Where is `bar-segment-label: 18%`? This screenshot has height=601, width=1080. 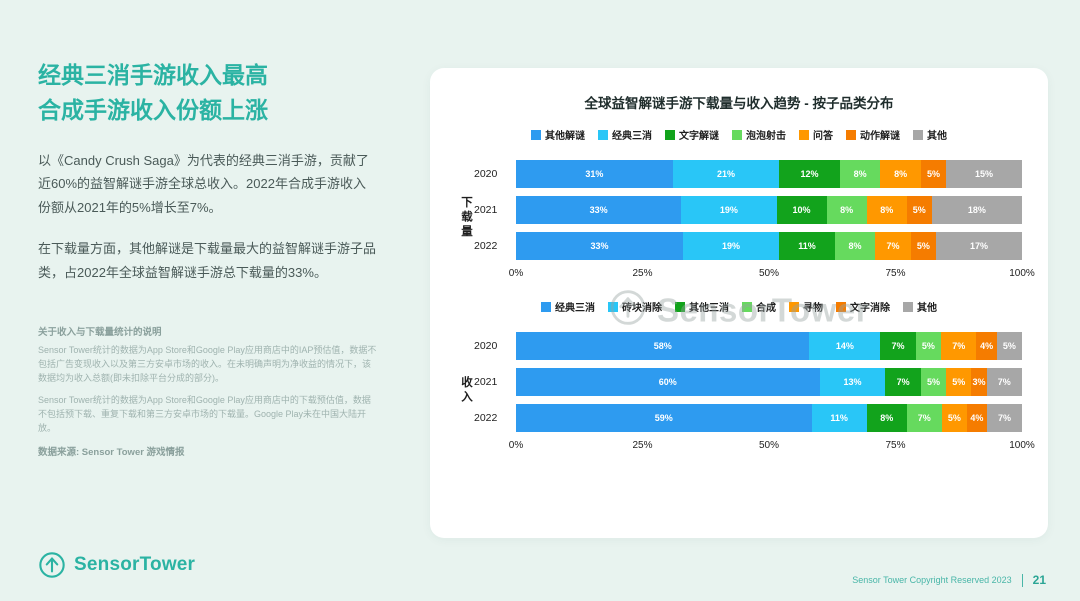 bar-segment-label: 18% is located at coordinates (976, 210).